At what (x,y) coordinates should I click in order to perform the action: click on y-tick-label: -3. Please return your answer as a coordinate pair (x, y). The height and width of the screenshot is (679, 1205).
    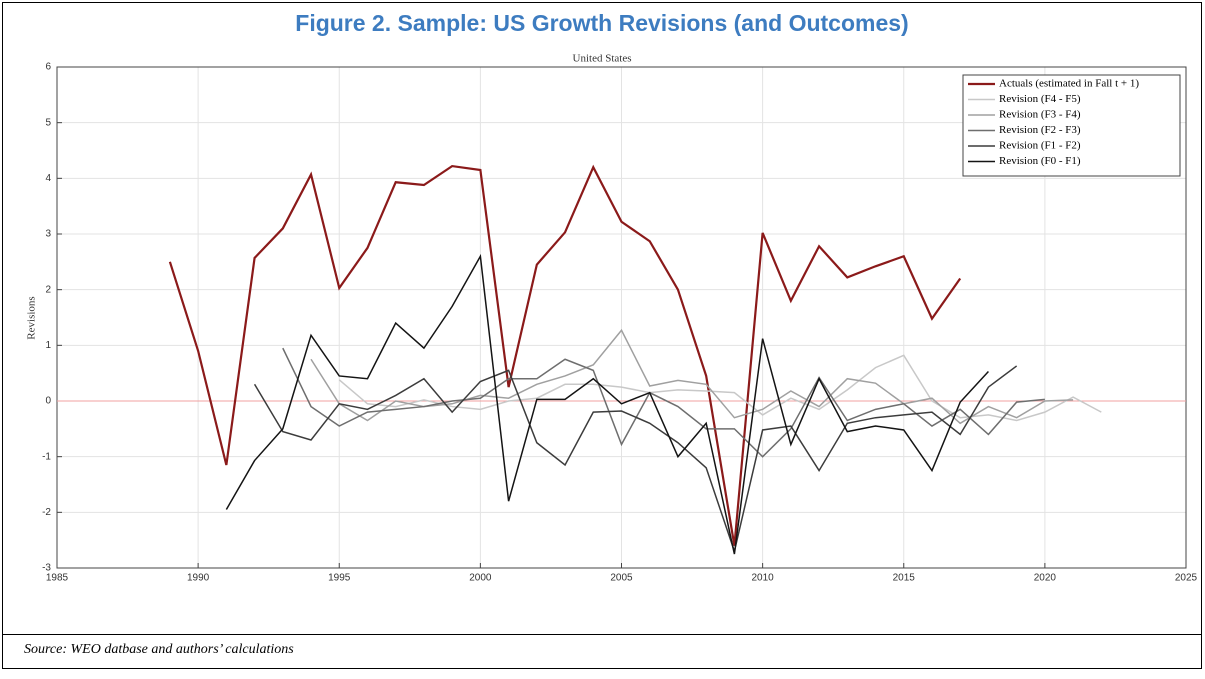
    Looking at the image, I should click on (46, 568).